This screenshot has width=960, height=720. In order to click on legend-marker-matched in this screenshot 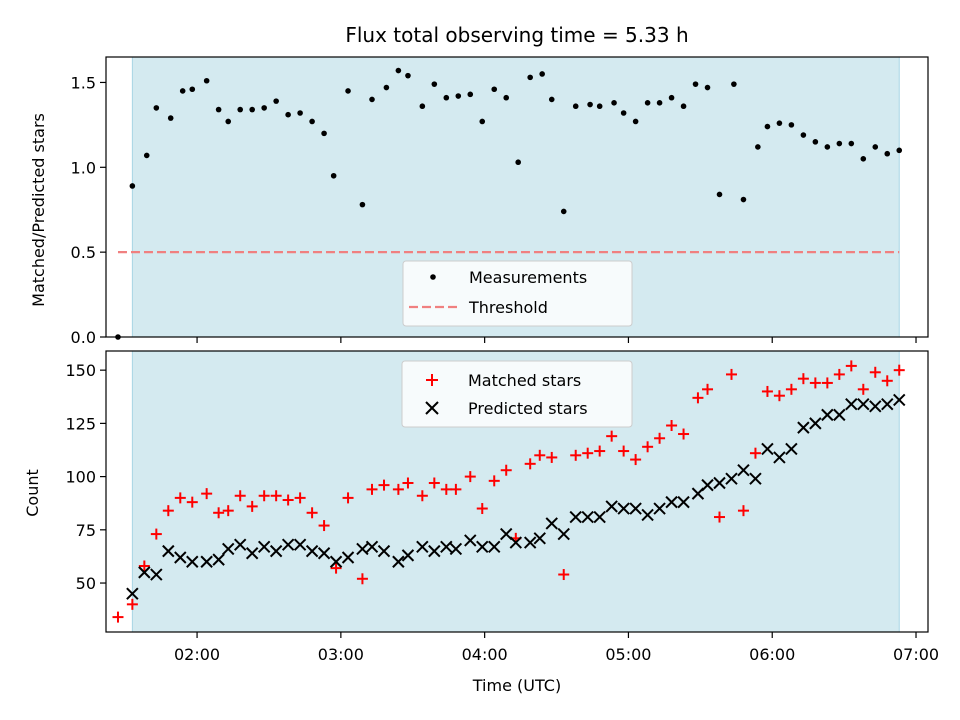, I will do `click(432, 380)`.